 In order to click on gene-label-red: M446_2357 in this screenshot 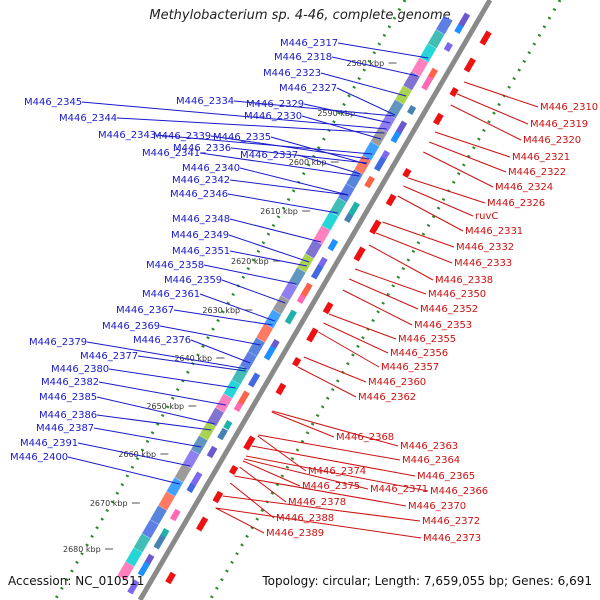, I will do `click(410, 367)`.